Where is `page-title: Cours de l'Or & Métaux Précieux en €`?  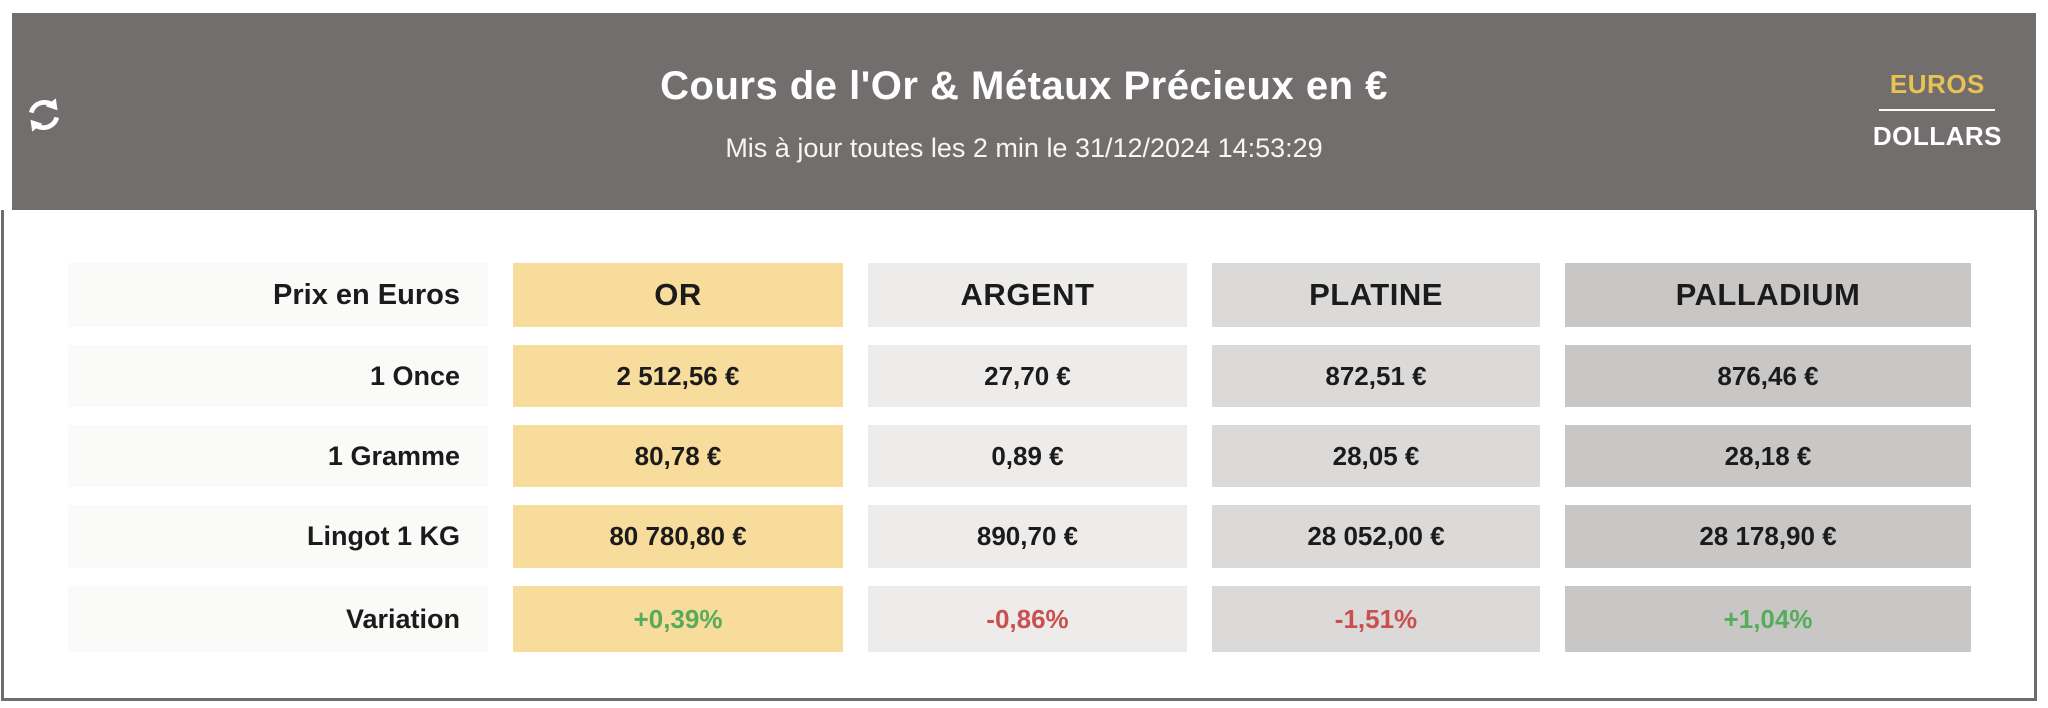 page-title: Cours de l'Or & Métaux Précieux en € is located at coordinates (1024, 86).